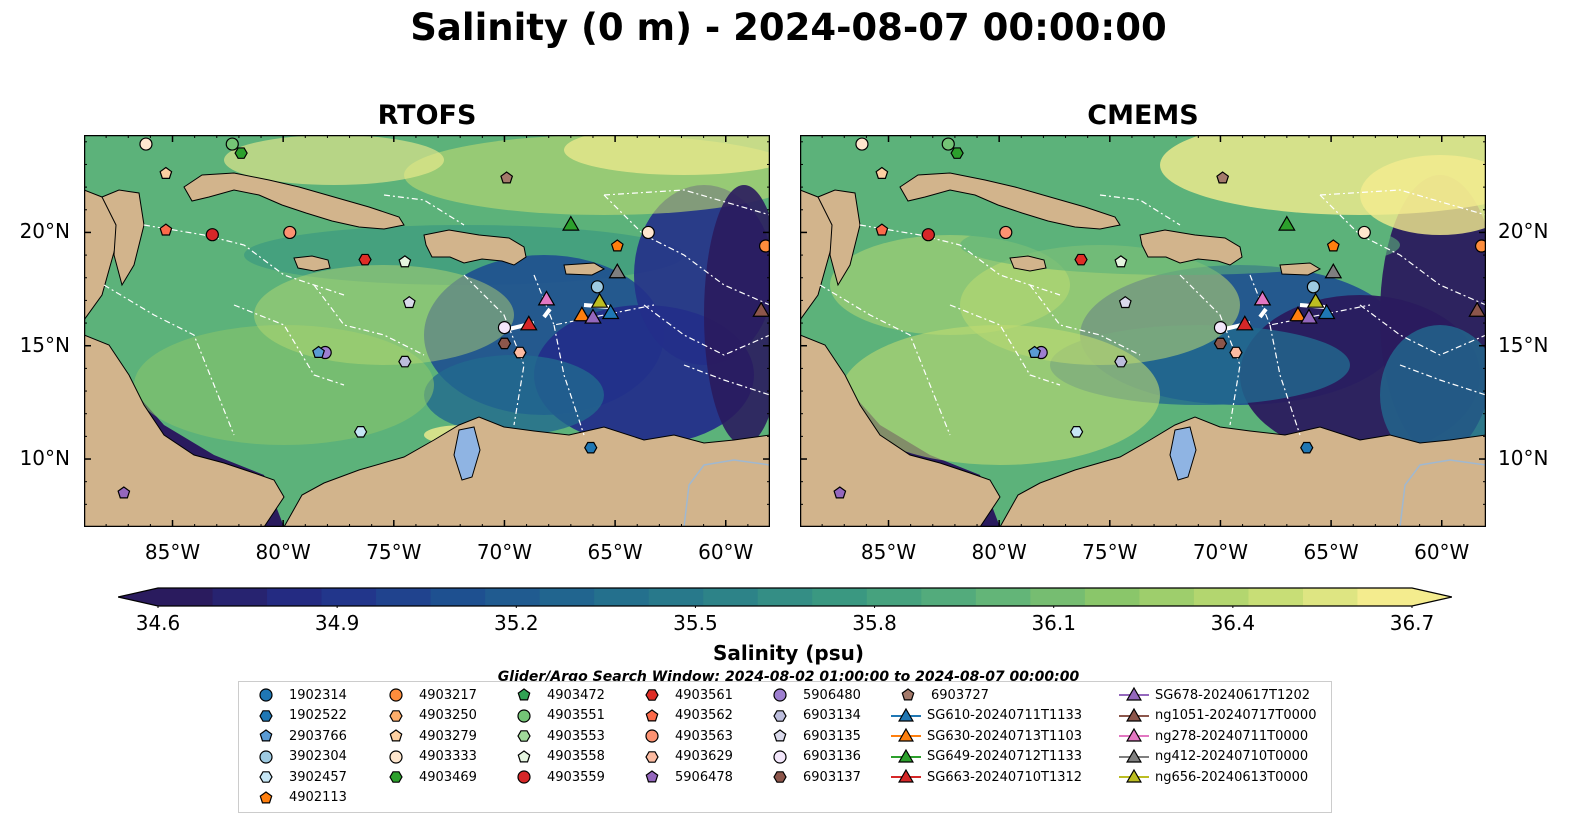 This screenshot has height=829, width=1577. What do you see at coordinates (695, 623) in the screenshot?
I see `colorbar-tick-label: 35.5` at bounding box center [695, 623].